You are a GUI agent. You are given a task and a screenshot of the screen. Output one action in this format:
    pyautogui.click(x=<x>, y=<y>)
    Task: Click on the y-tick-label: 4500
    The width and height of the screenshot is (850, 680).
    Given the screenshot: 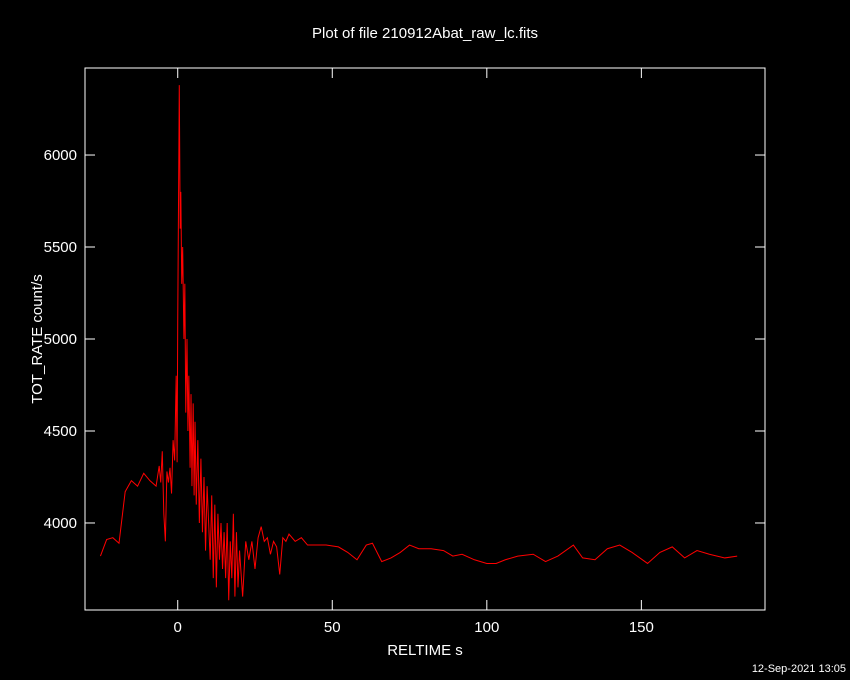 What is the action you would take?
    pyautogui.click(x=60, y=431)
    